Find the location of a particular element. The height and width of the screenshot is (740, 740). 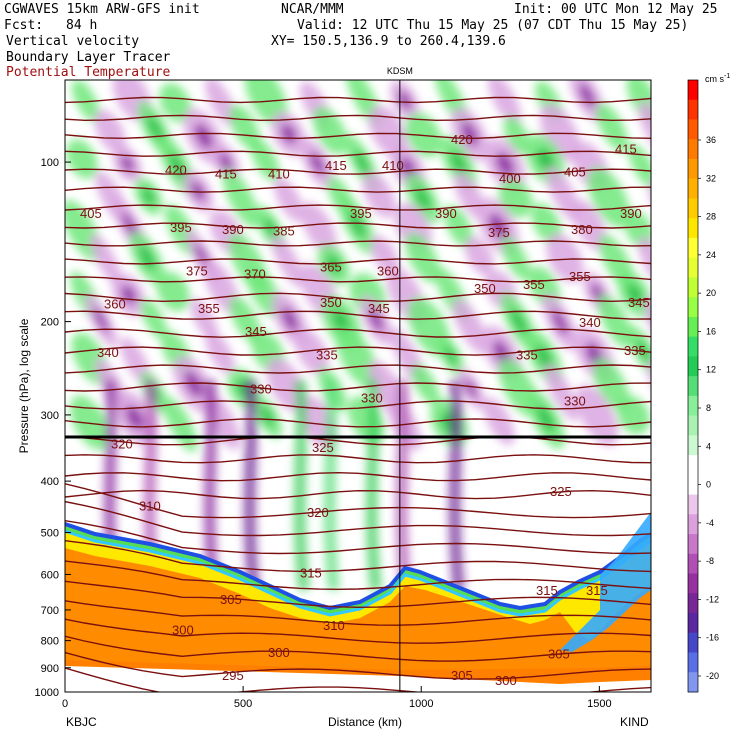

colorbar: 36 32 28 24 20 16 12 8 4 0 -4 -8 -12 -16 -20 is located at coordinates (703, 386).